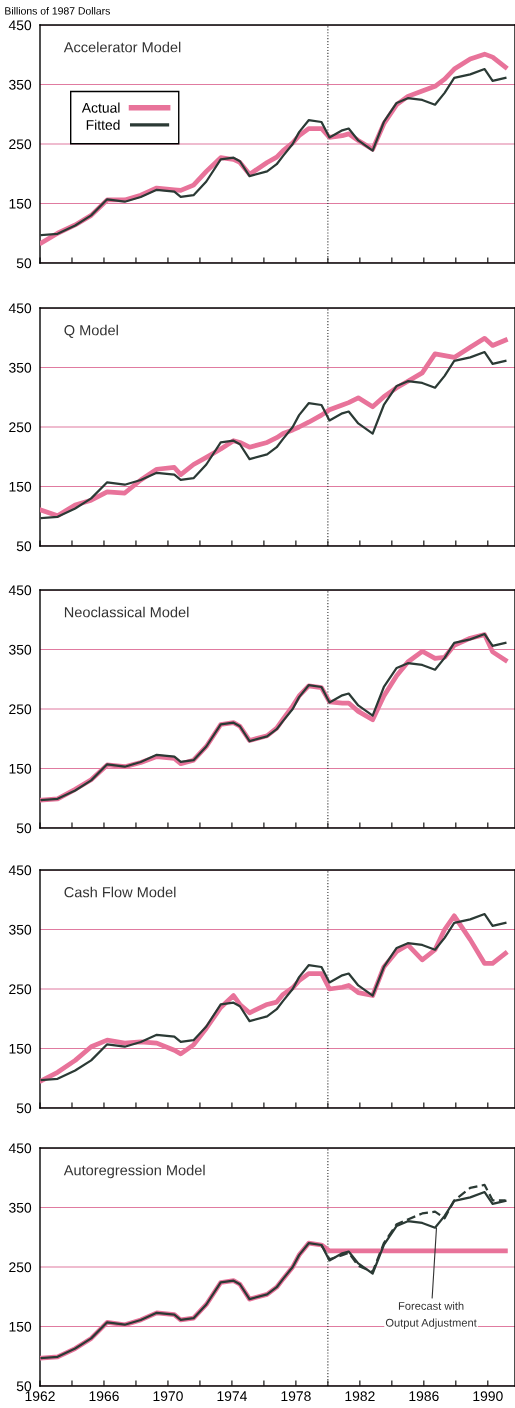 Image resolution: width=515 pixels, height=1408 pixels. I want to click on text: Q Model, so click(91, 331).